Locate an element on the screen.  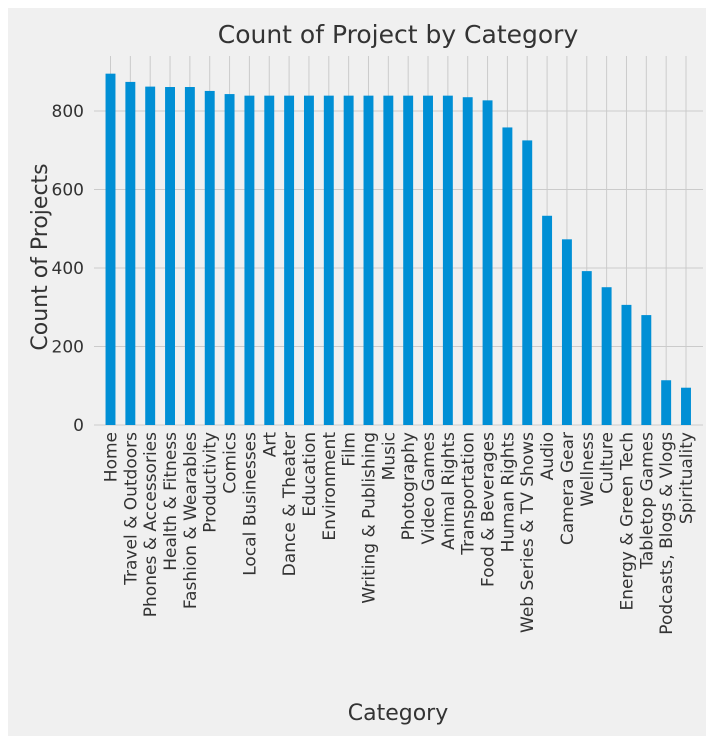
x-tick-label: Wellness is located at coordinates (588, 469).